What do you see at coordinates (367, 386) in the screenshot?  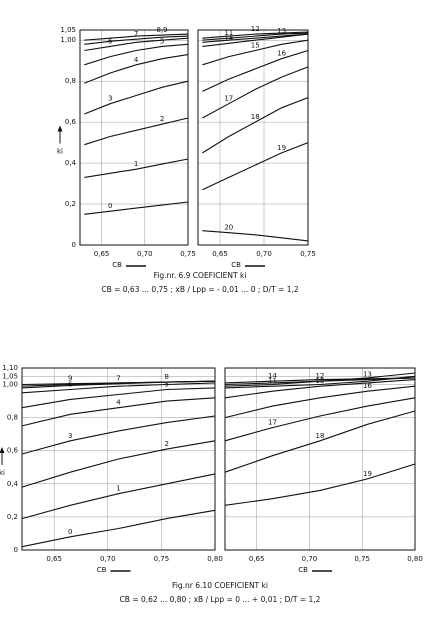 I see `curve-label: 16` at bounding box center [367, 386].